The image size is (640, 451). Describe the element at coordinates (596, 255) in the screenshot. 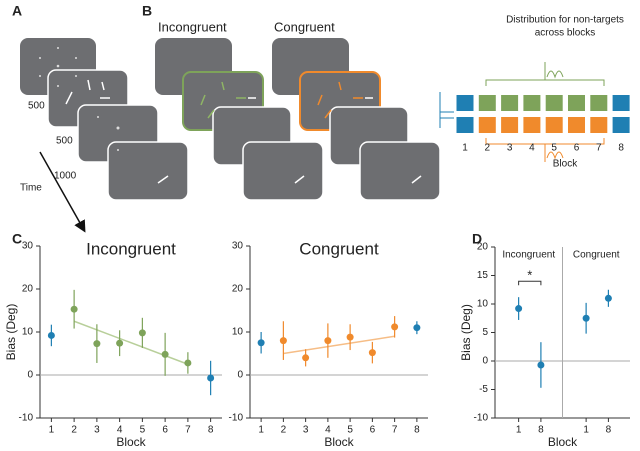

I see `group-label: Congruent` at that location.